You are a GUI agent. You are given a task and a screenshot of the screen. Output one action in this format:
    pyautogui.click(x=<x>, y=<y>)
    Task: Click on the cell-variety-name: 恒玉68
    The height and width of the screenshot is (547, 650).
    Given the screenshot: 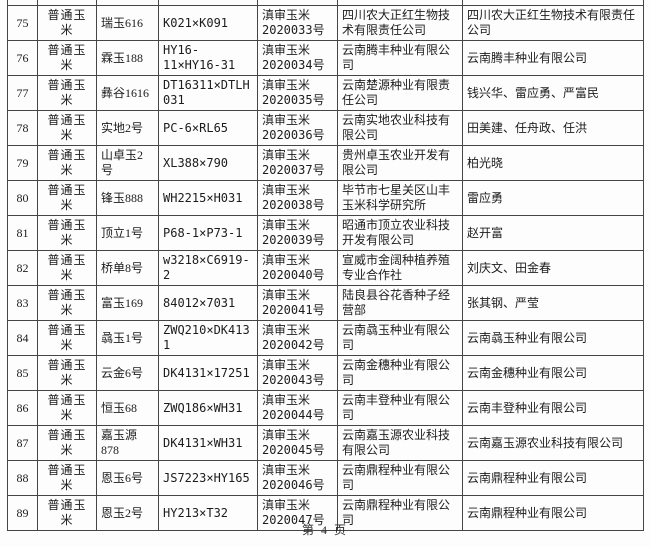 What is the action you would take?
    pyautogui.click(x=127, y=408)
    